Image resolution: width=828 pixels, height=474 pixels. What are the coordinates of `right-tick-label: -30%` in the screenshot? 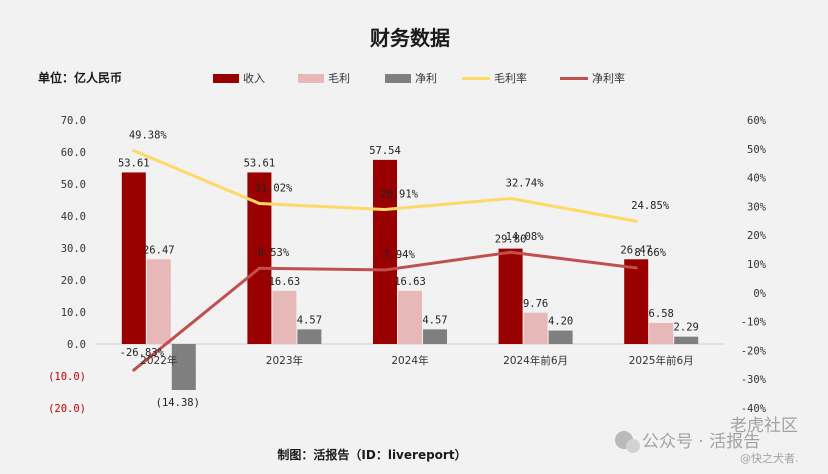 It's located at (754, 380).